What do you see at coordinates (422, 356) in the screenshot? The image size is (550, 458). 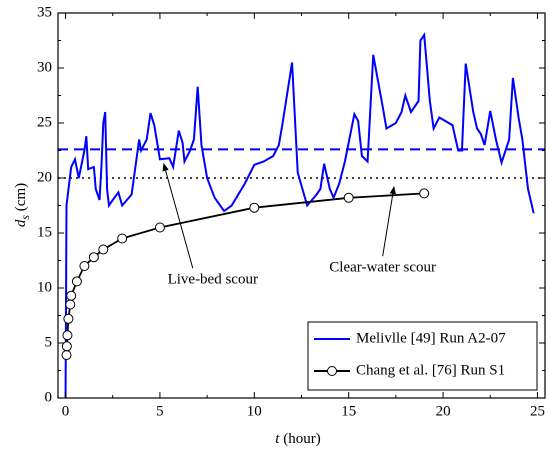 I see `legend-box` at bounding box center [422, 356].